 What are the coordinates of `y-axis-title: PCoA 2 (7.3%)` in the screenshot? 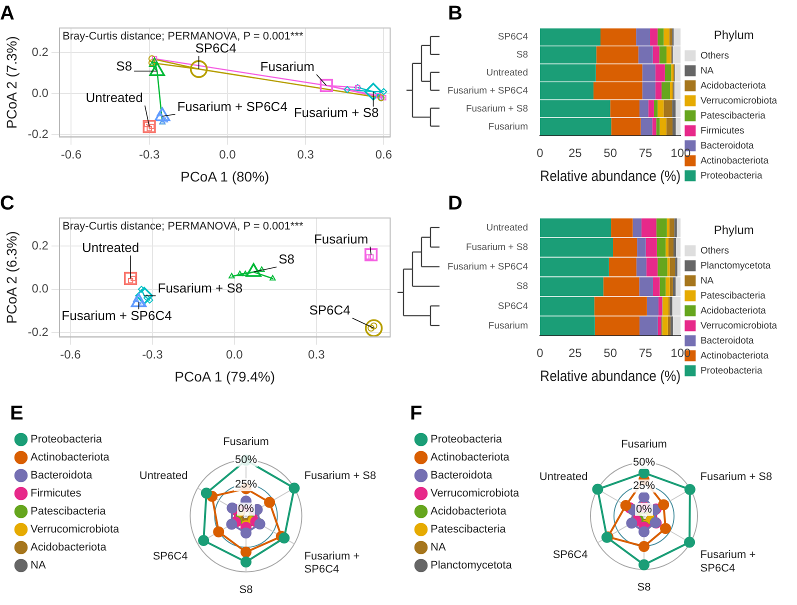 It's located at (11, 82).